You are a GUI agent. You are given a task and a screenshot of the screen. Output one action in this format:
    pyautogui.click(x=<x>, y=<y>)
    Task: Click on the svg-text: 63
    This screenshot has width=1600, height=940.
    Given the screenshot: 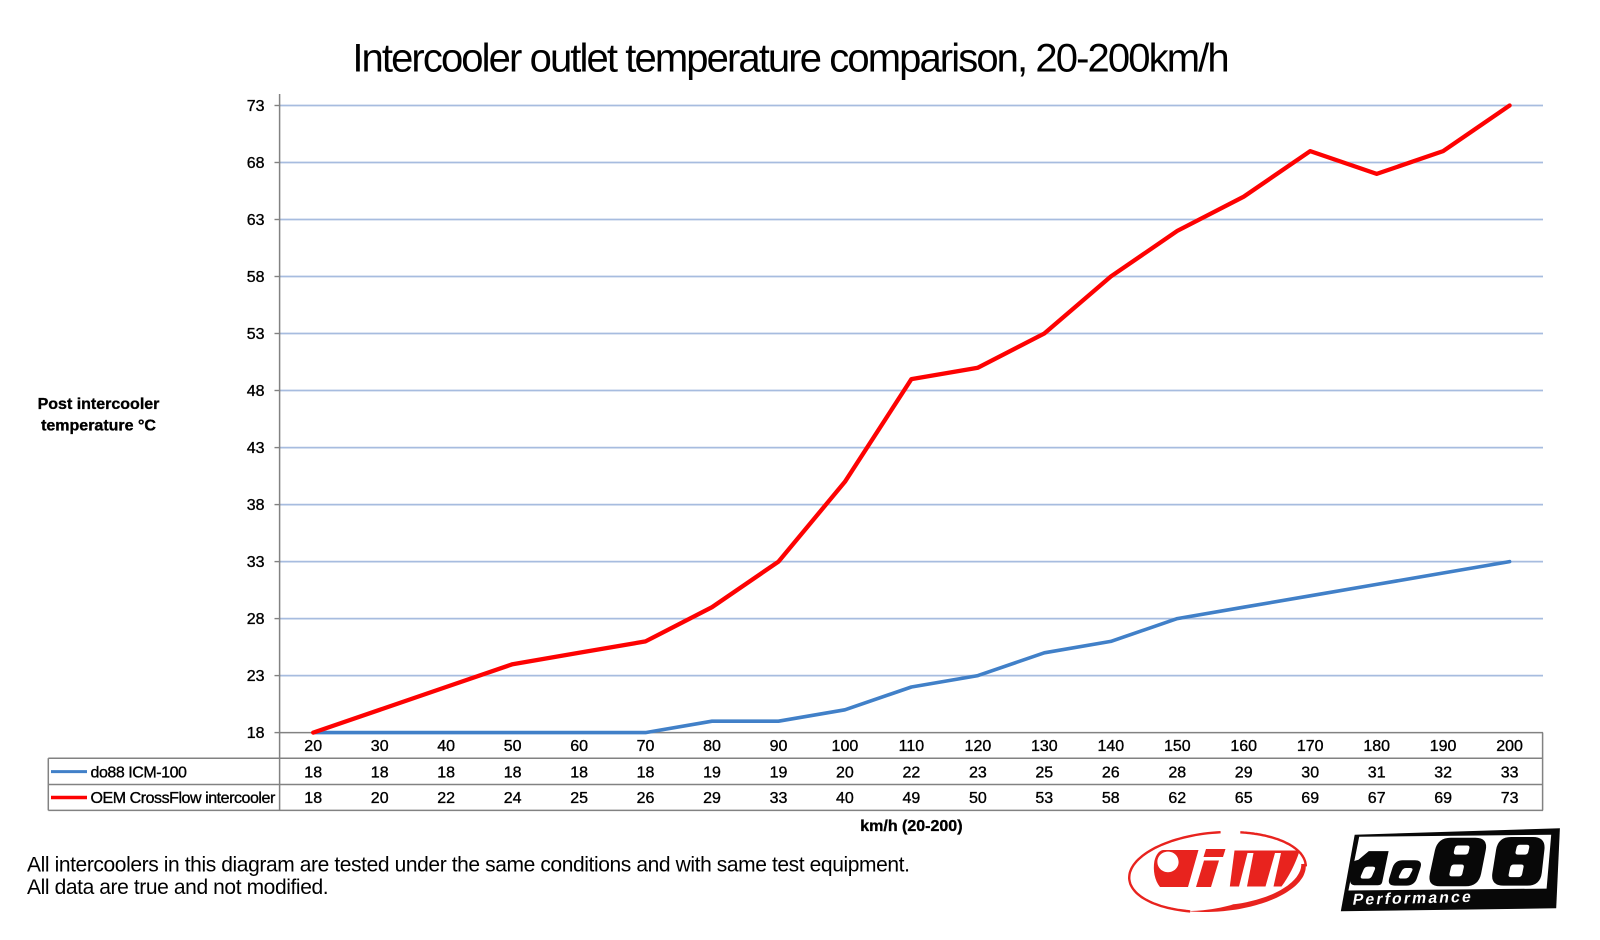 What is the action you would take?
    pyautogui.click(x=256, y=220)
    